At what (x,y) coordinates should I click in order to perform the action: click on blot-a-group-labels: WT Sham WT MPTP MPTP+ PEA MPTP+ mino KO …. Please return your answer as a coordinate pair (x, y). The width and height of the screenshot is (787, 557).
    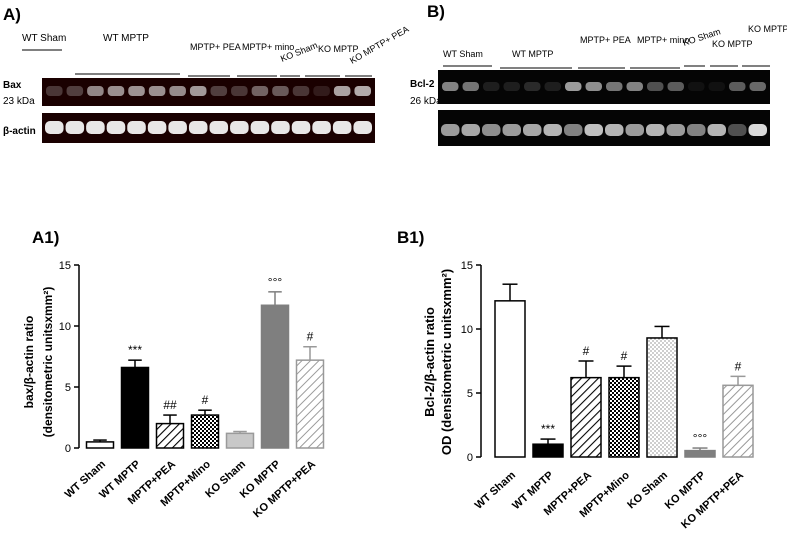
    Looking at the image, I should click on (216, 45).